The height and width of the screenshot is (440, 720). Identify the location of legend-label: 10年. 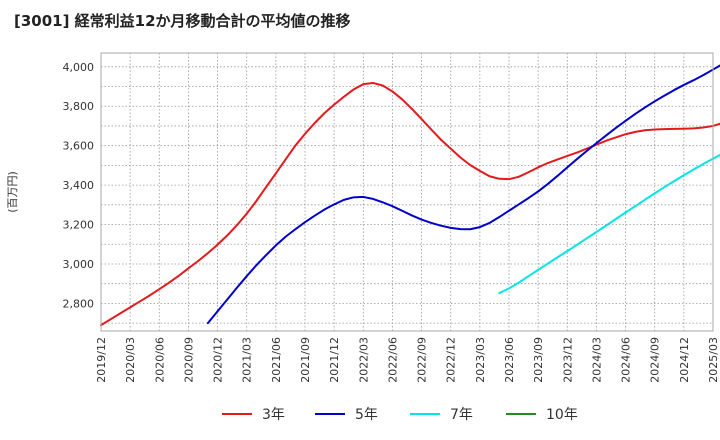
(562, 415).